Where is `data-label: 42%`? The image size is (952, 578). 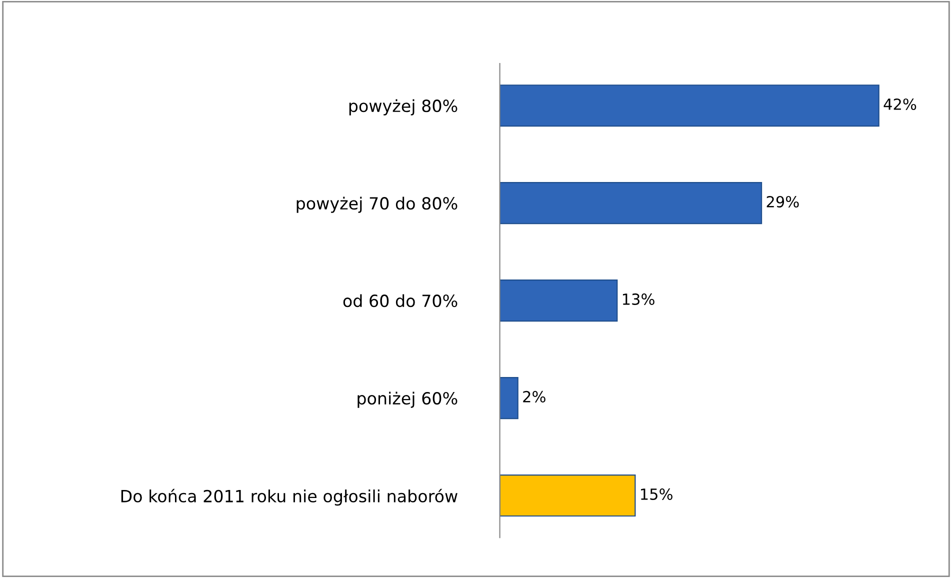
data-label: 42% is located at coordinates (900, 104).